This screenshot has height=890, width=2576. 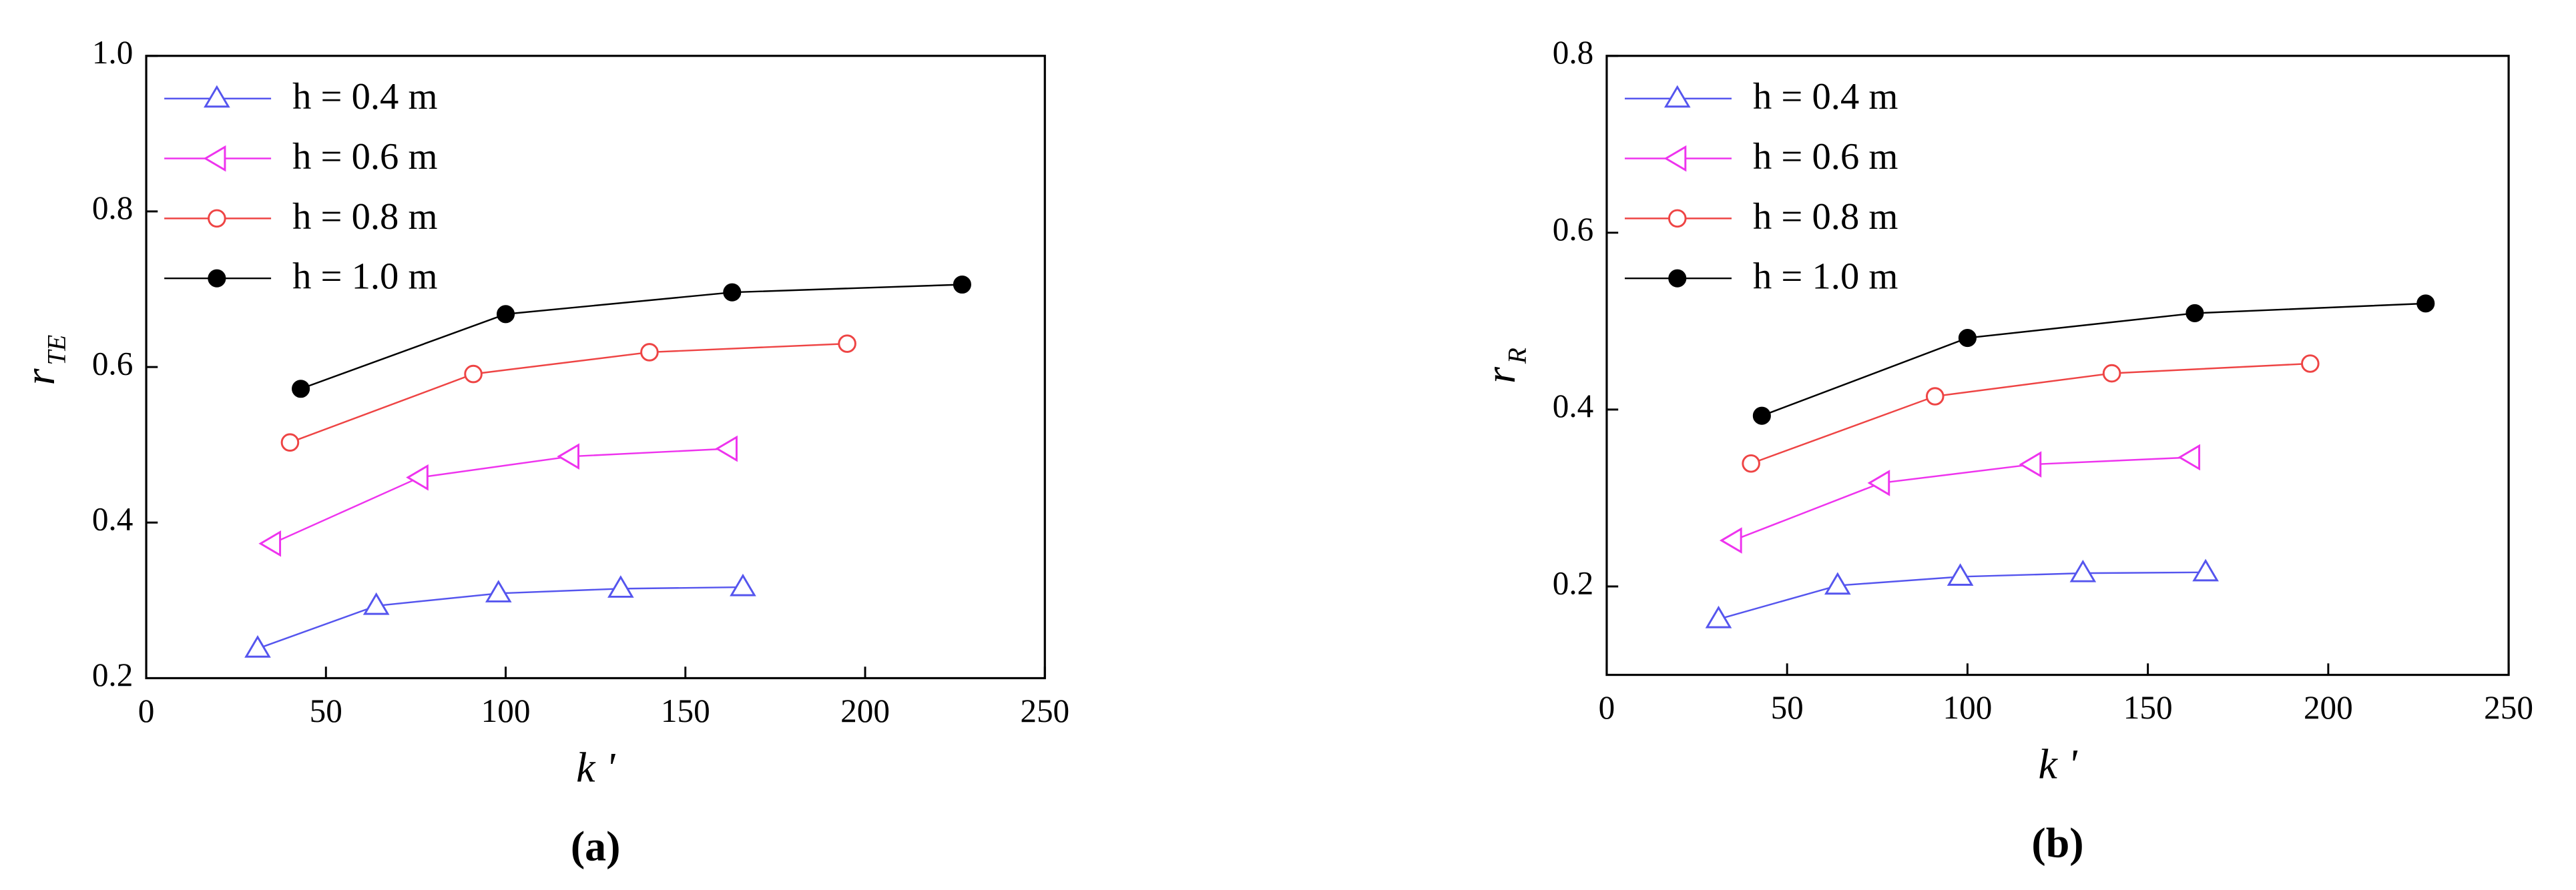 I want to click on y-axis-label: rR, so click(x=1504, y=366).